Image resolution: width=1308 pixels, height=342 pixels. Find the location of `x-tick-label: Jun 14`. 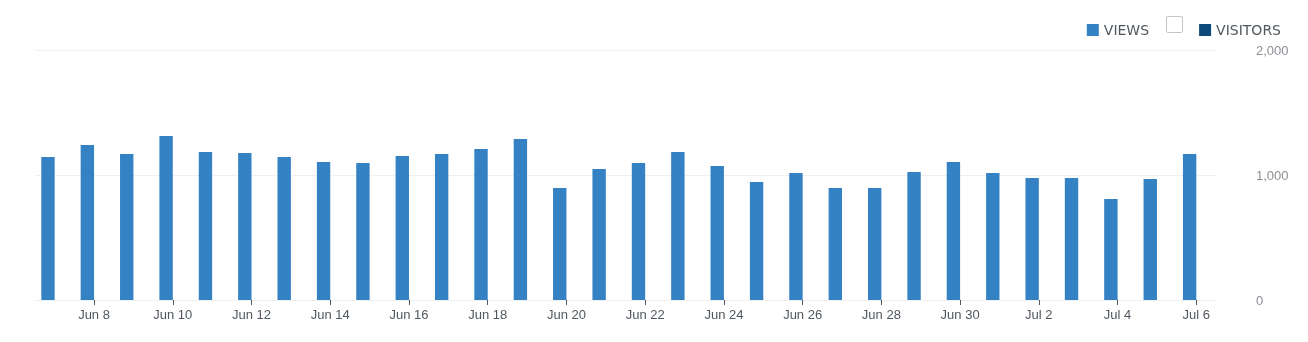

x-tick-label: Jun 14 is located at coordinates (330, 314).